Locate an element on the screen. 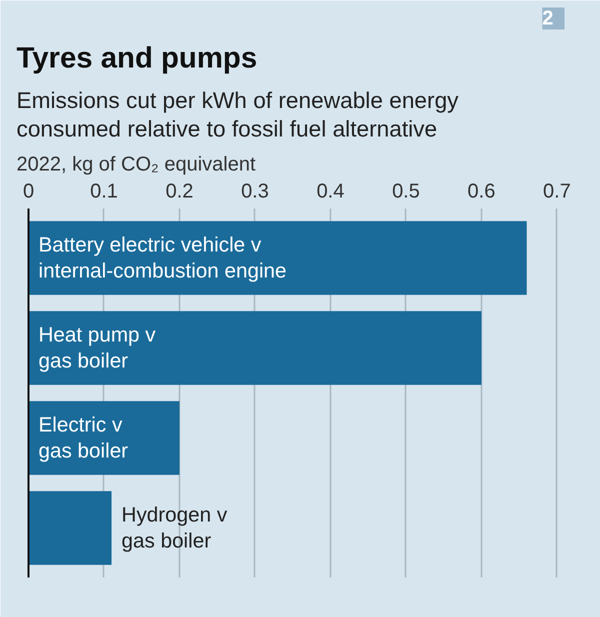 This screenshot has width=600, height=617. y-tick-label: Electric v gas boiler is located at coordinates (83, 438).